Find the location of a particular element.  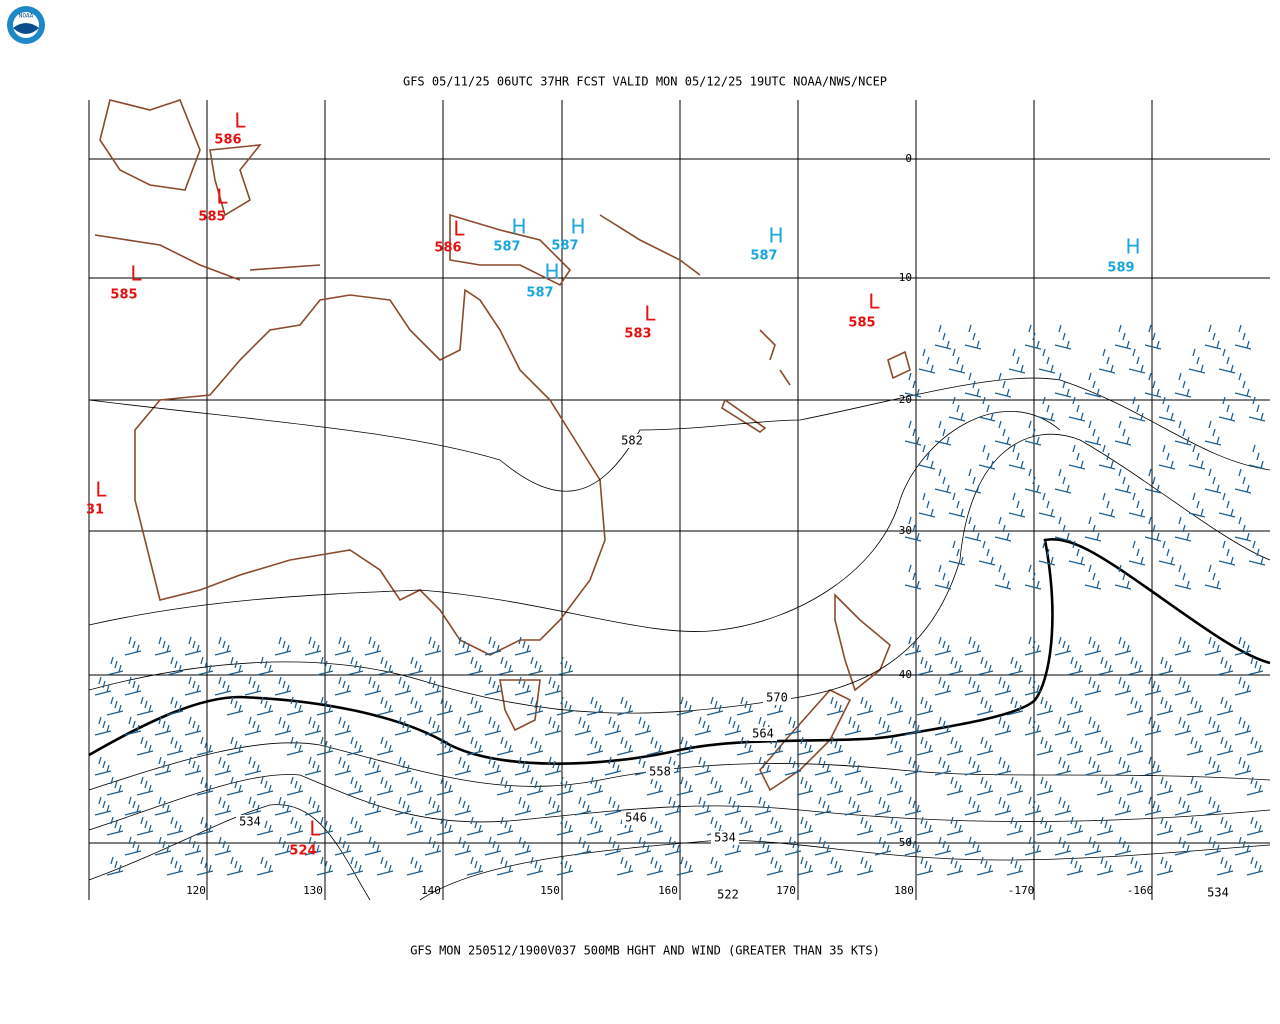

new-caledonia is located at coordinates (744, 415).